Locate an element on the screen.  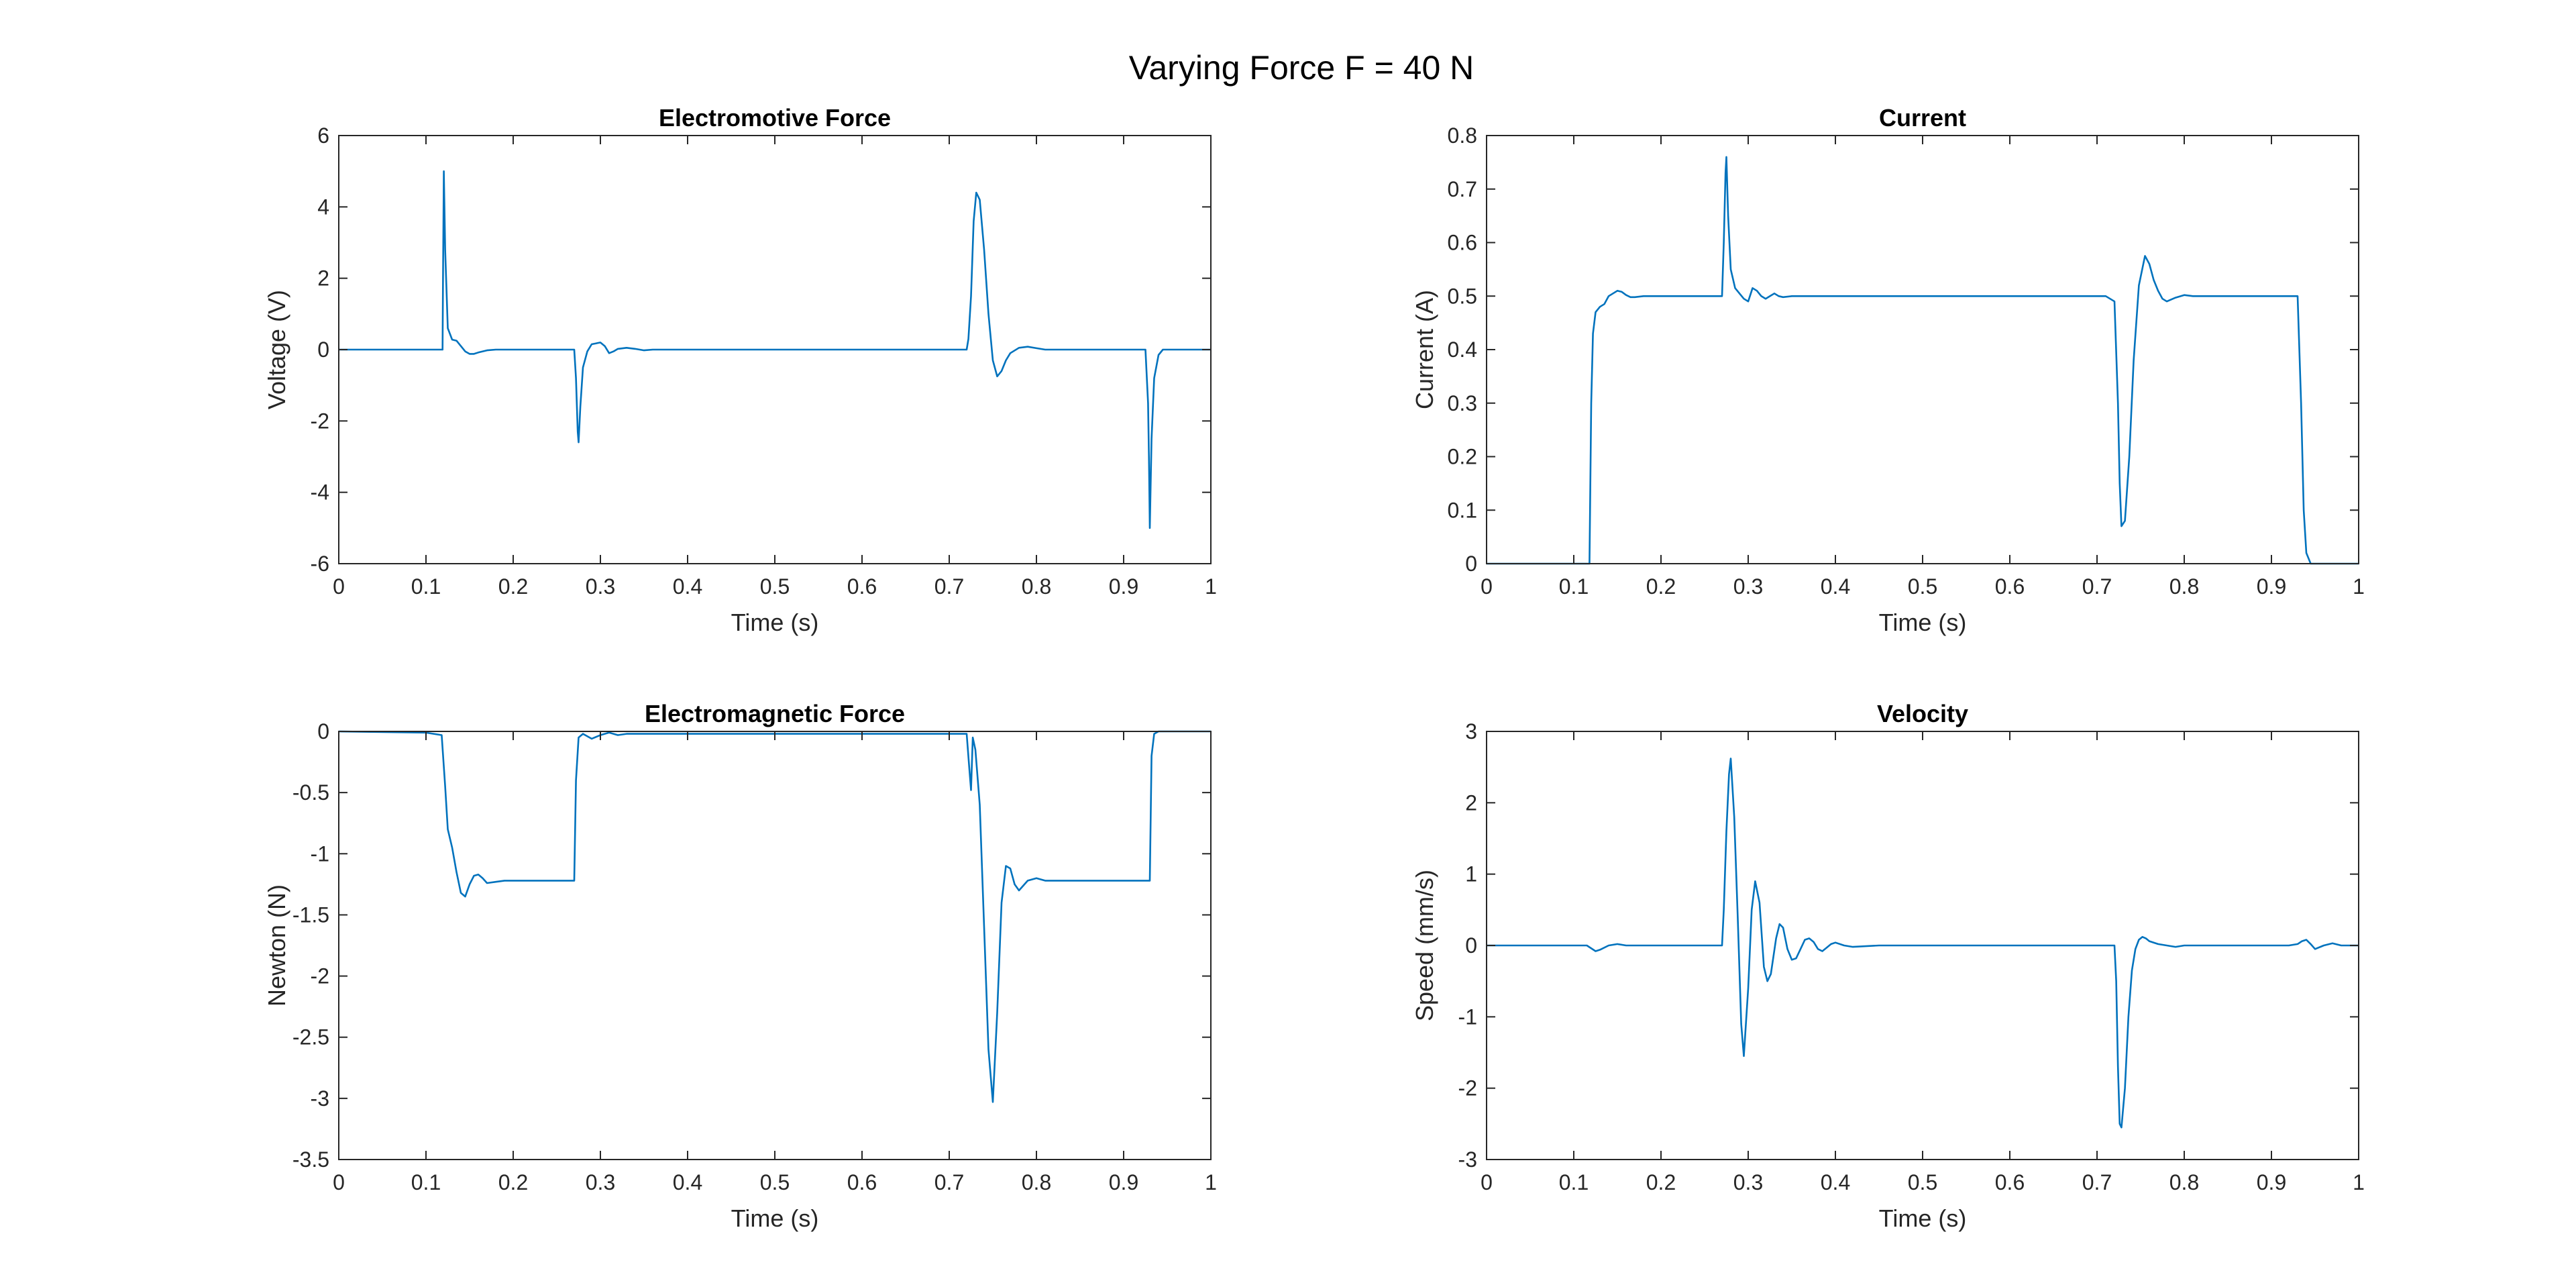
y-tick-label: 0.8 is located at coordinates (1462, 135).